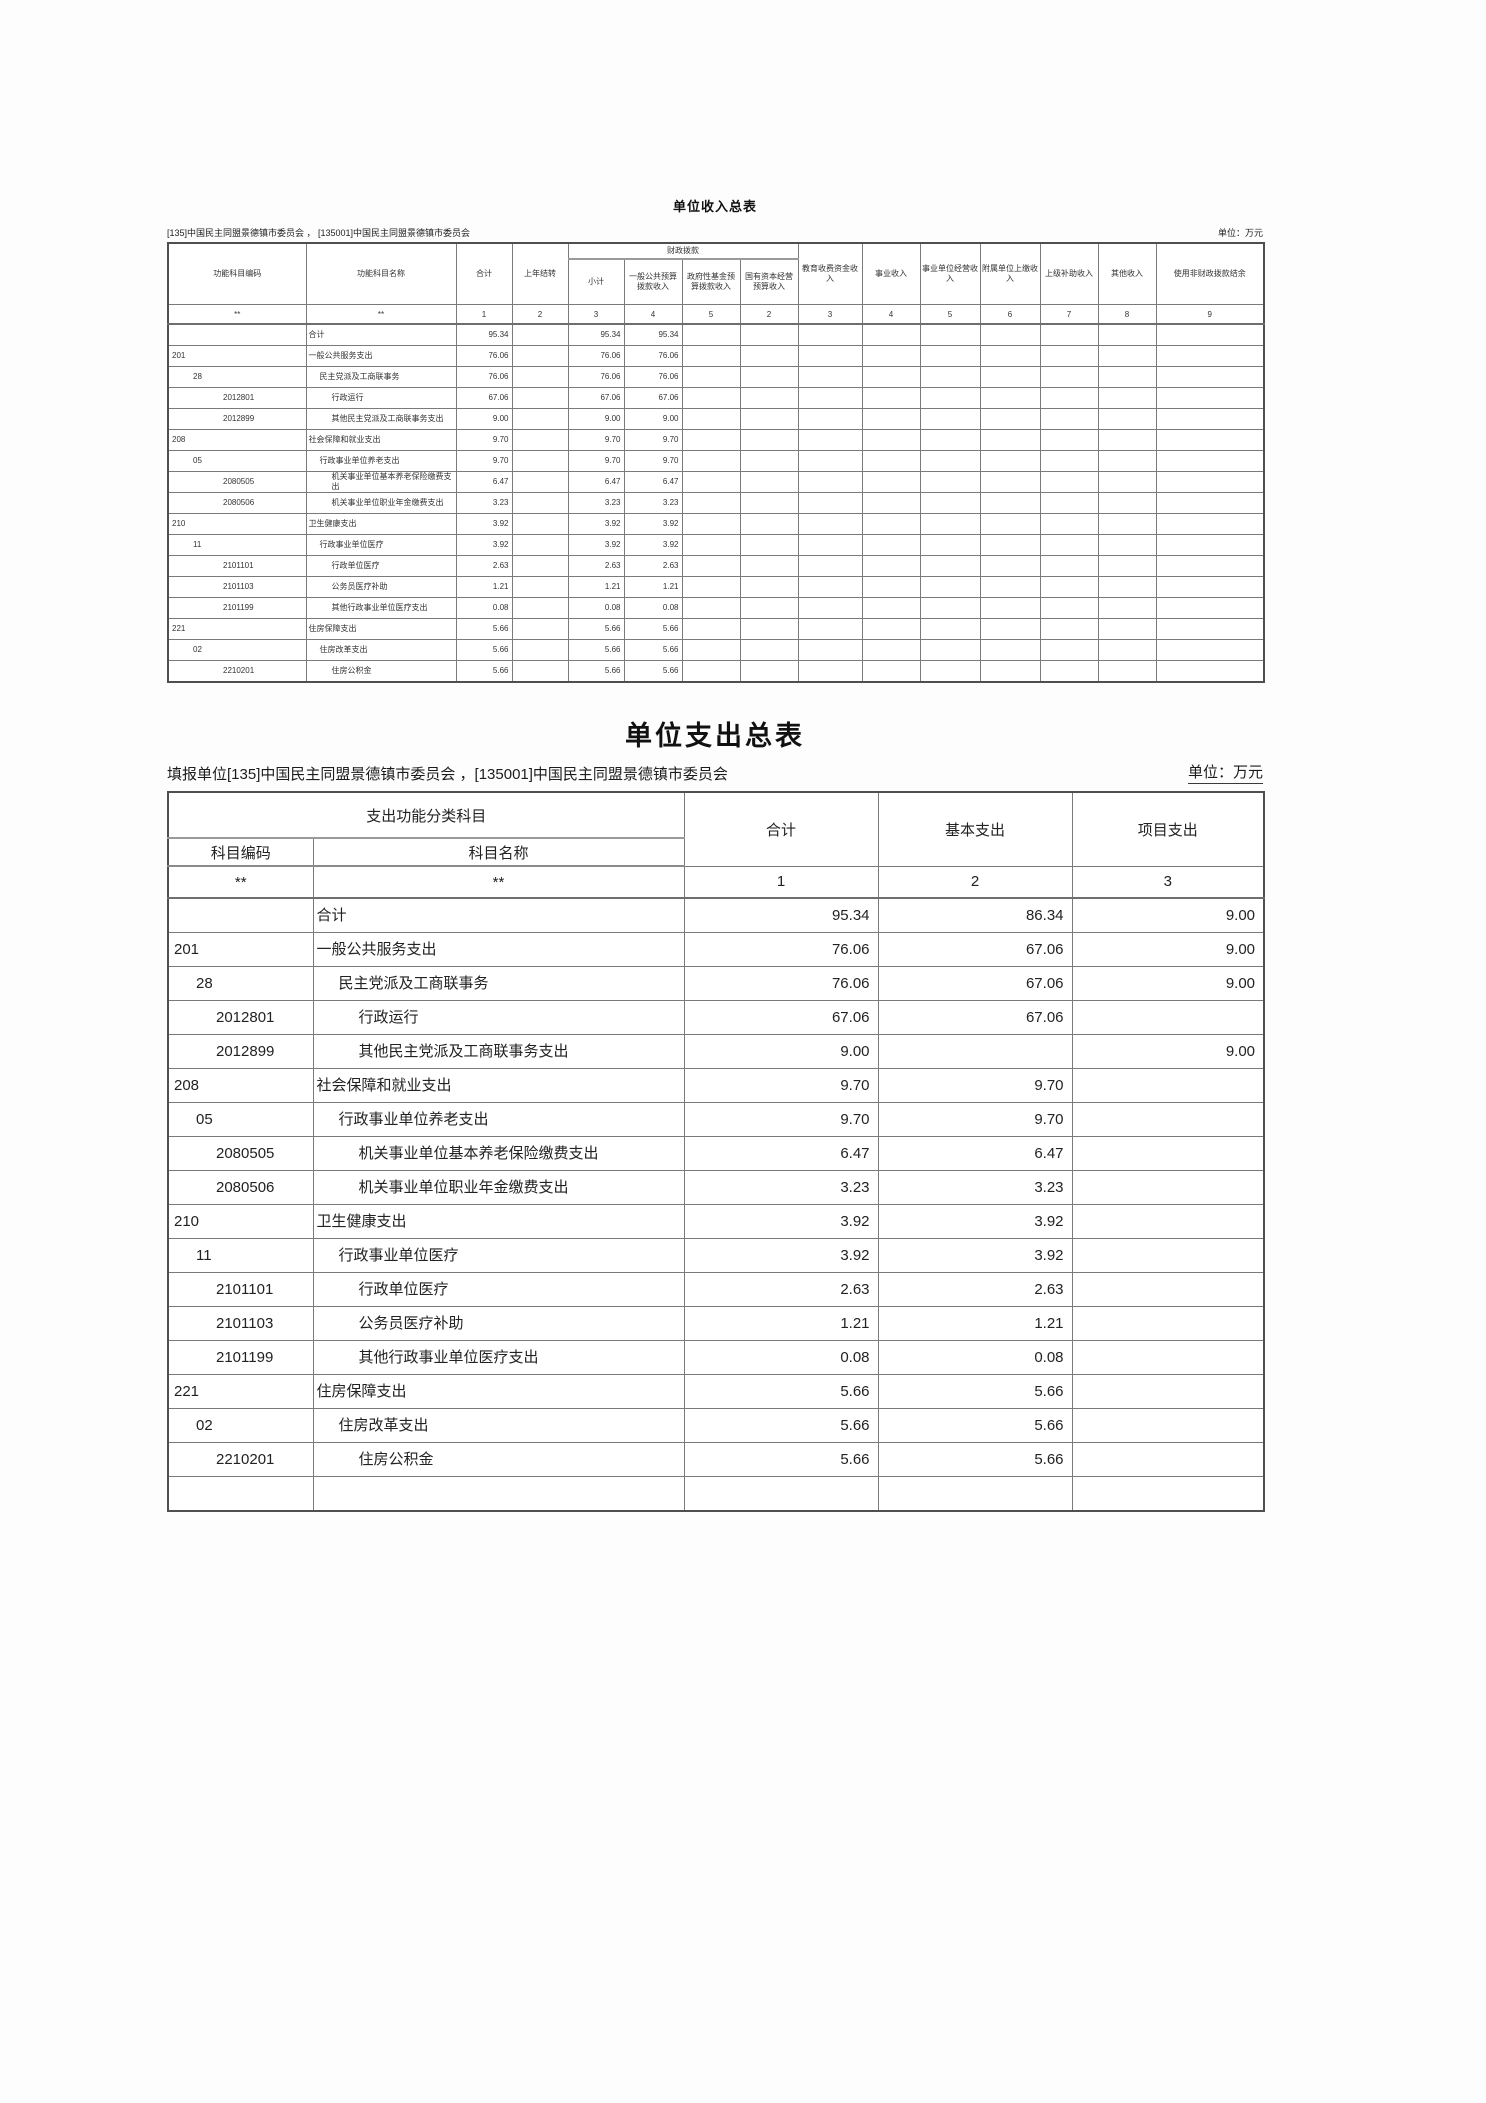 This screenshot has height=2103, width=1486. I want to click on table-row: 210 卫生健康支出 3.92 3.92, so click(716, 1221).